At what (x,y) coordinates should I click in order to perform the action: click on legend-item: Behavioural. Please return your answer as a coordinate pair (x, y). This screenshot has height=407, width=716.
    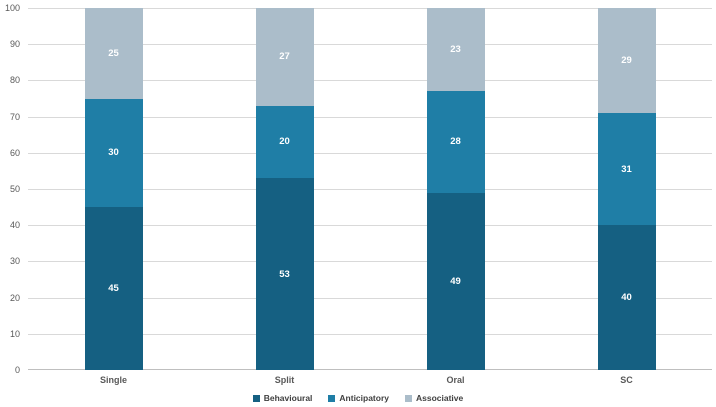
    Looking at the image, I should click on (282, 398).